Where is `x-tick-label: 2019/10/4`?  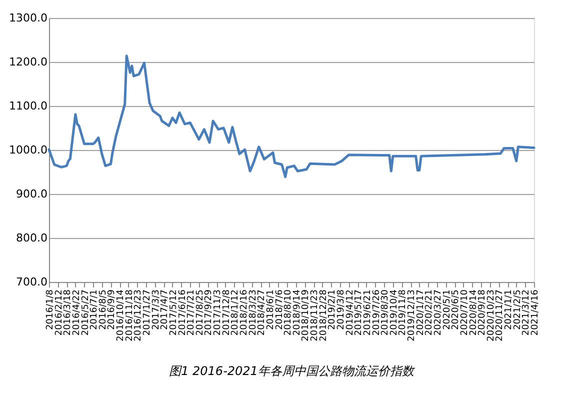
x-tick-label: 2019/10/4 is located at coordinates (394, 312).